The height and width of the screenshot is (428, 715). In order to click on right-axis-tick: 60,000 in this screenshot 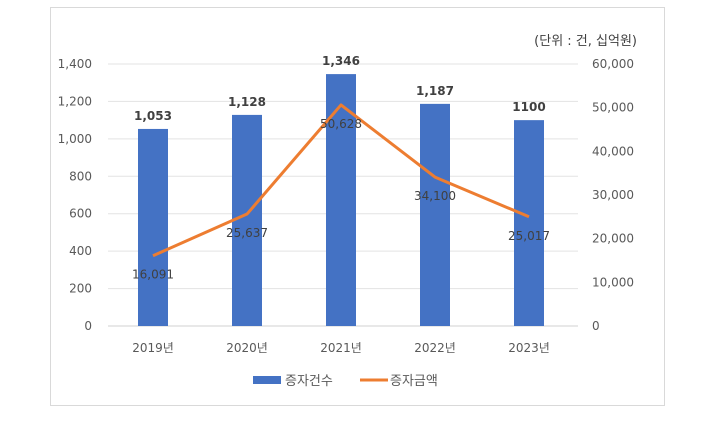, I will do `click(613, 64)`.